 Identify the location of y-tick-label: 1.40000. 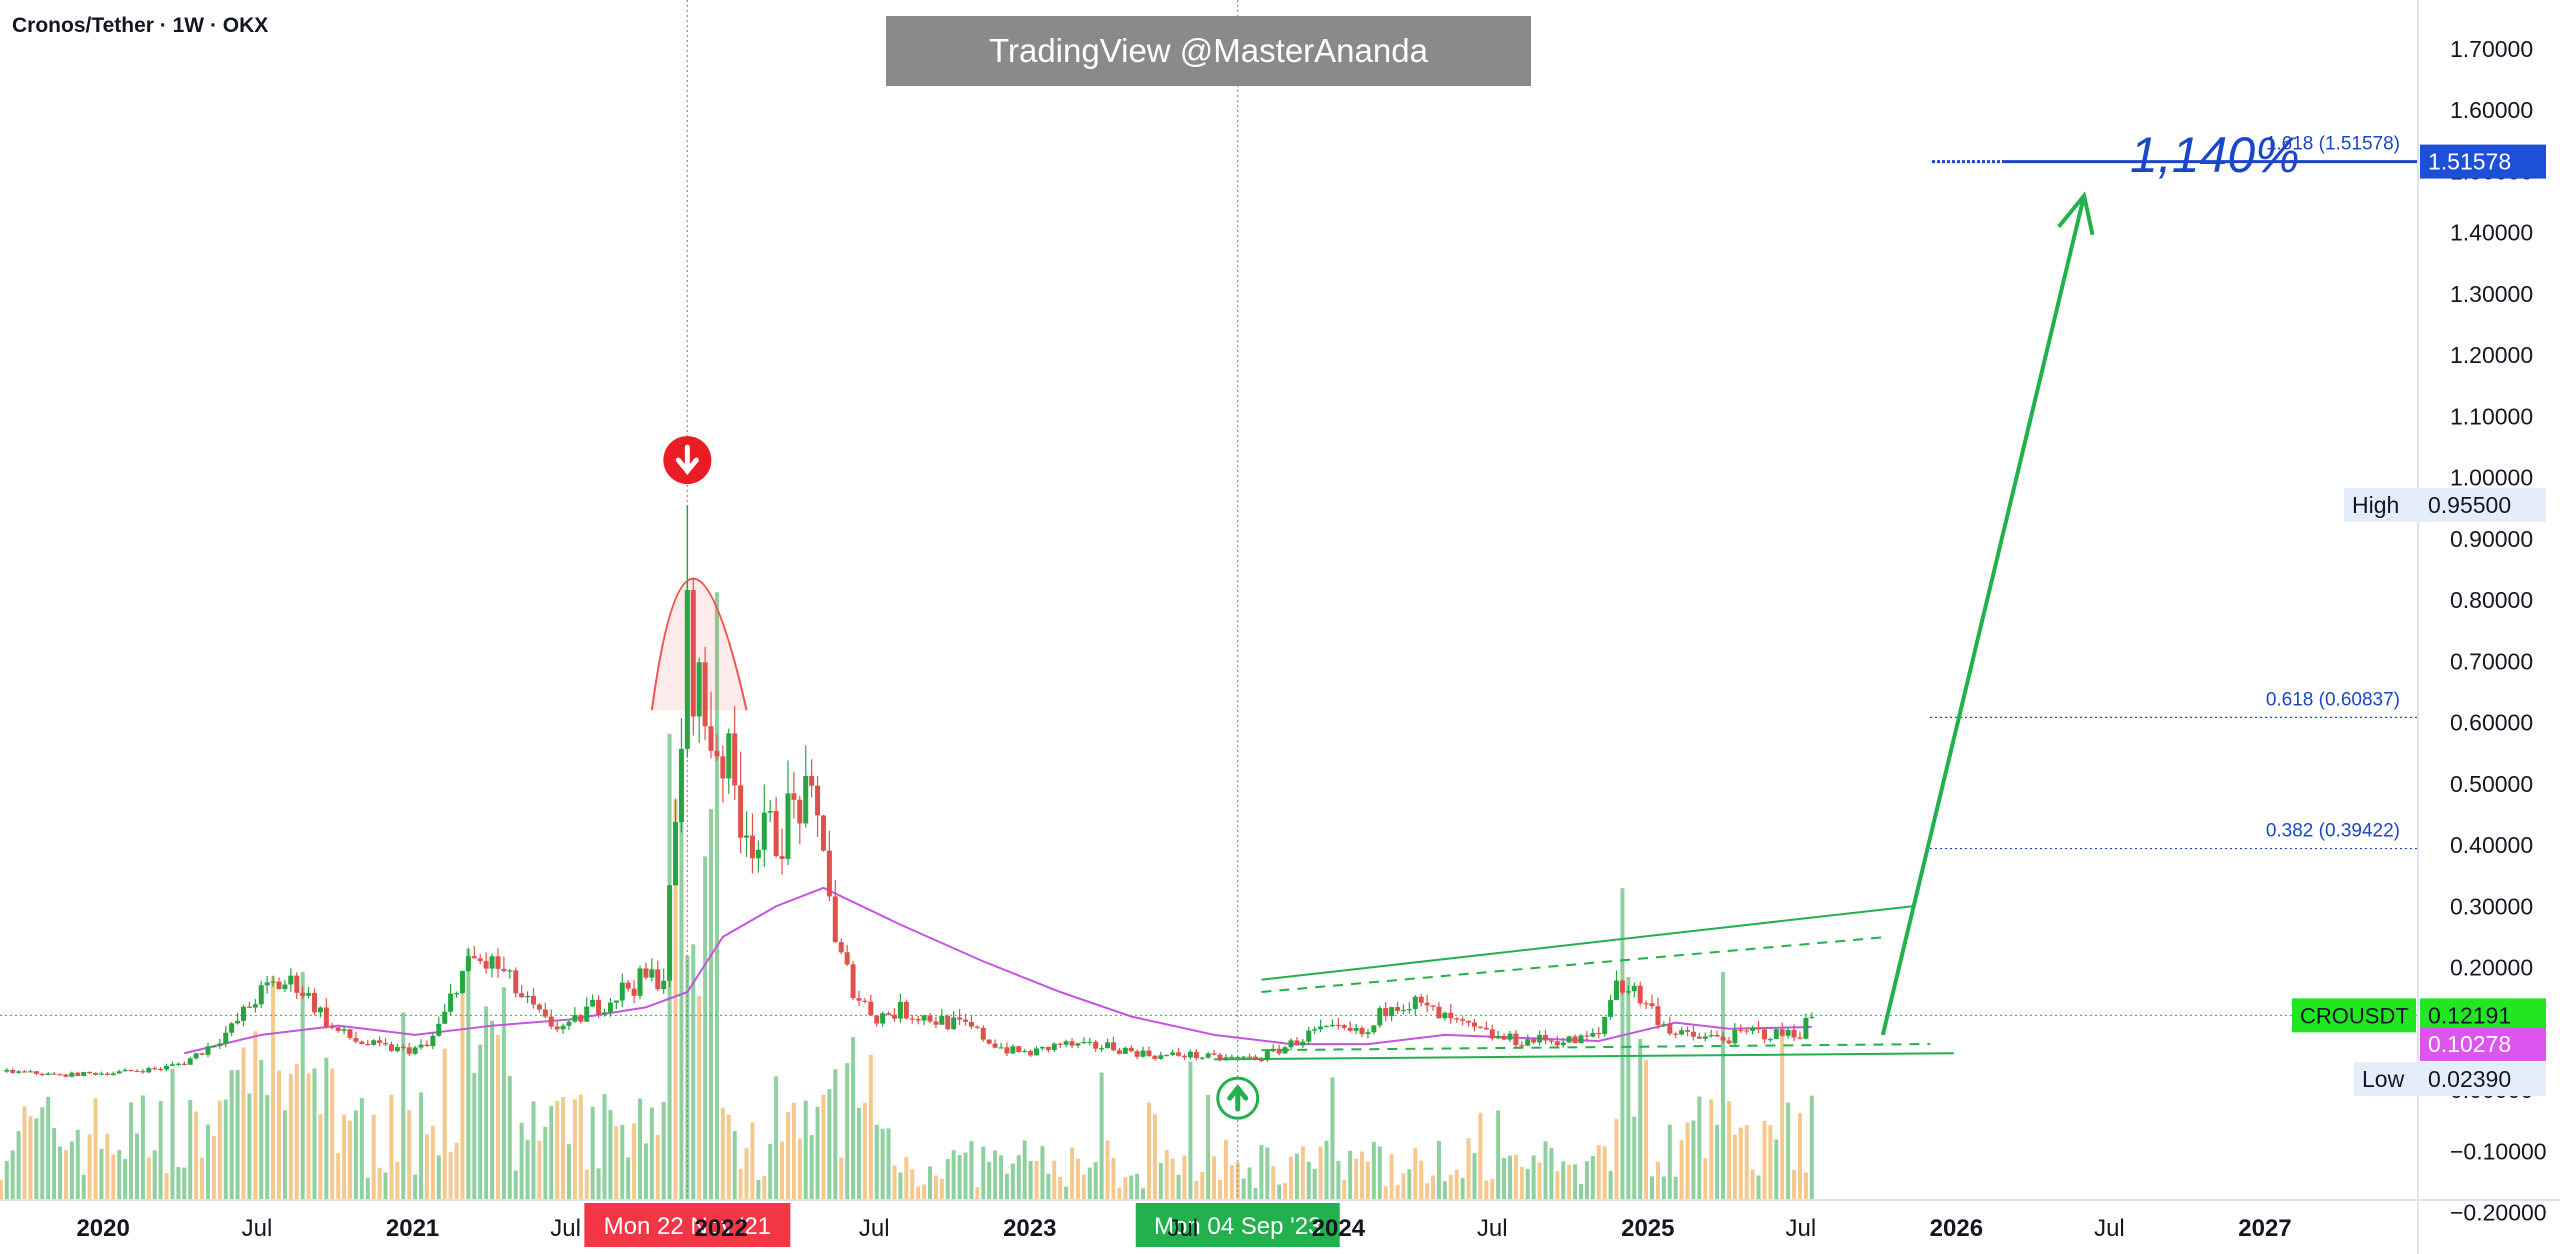
(2491, 233).